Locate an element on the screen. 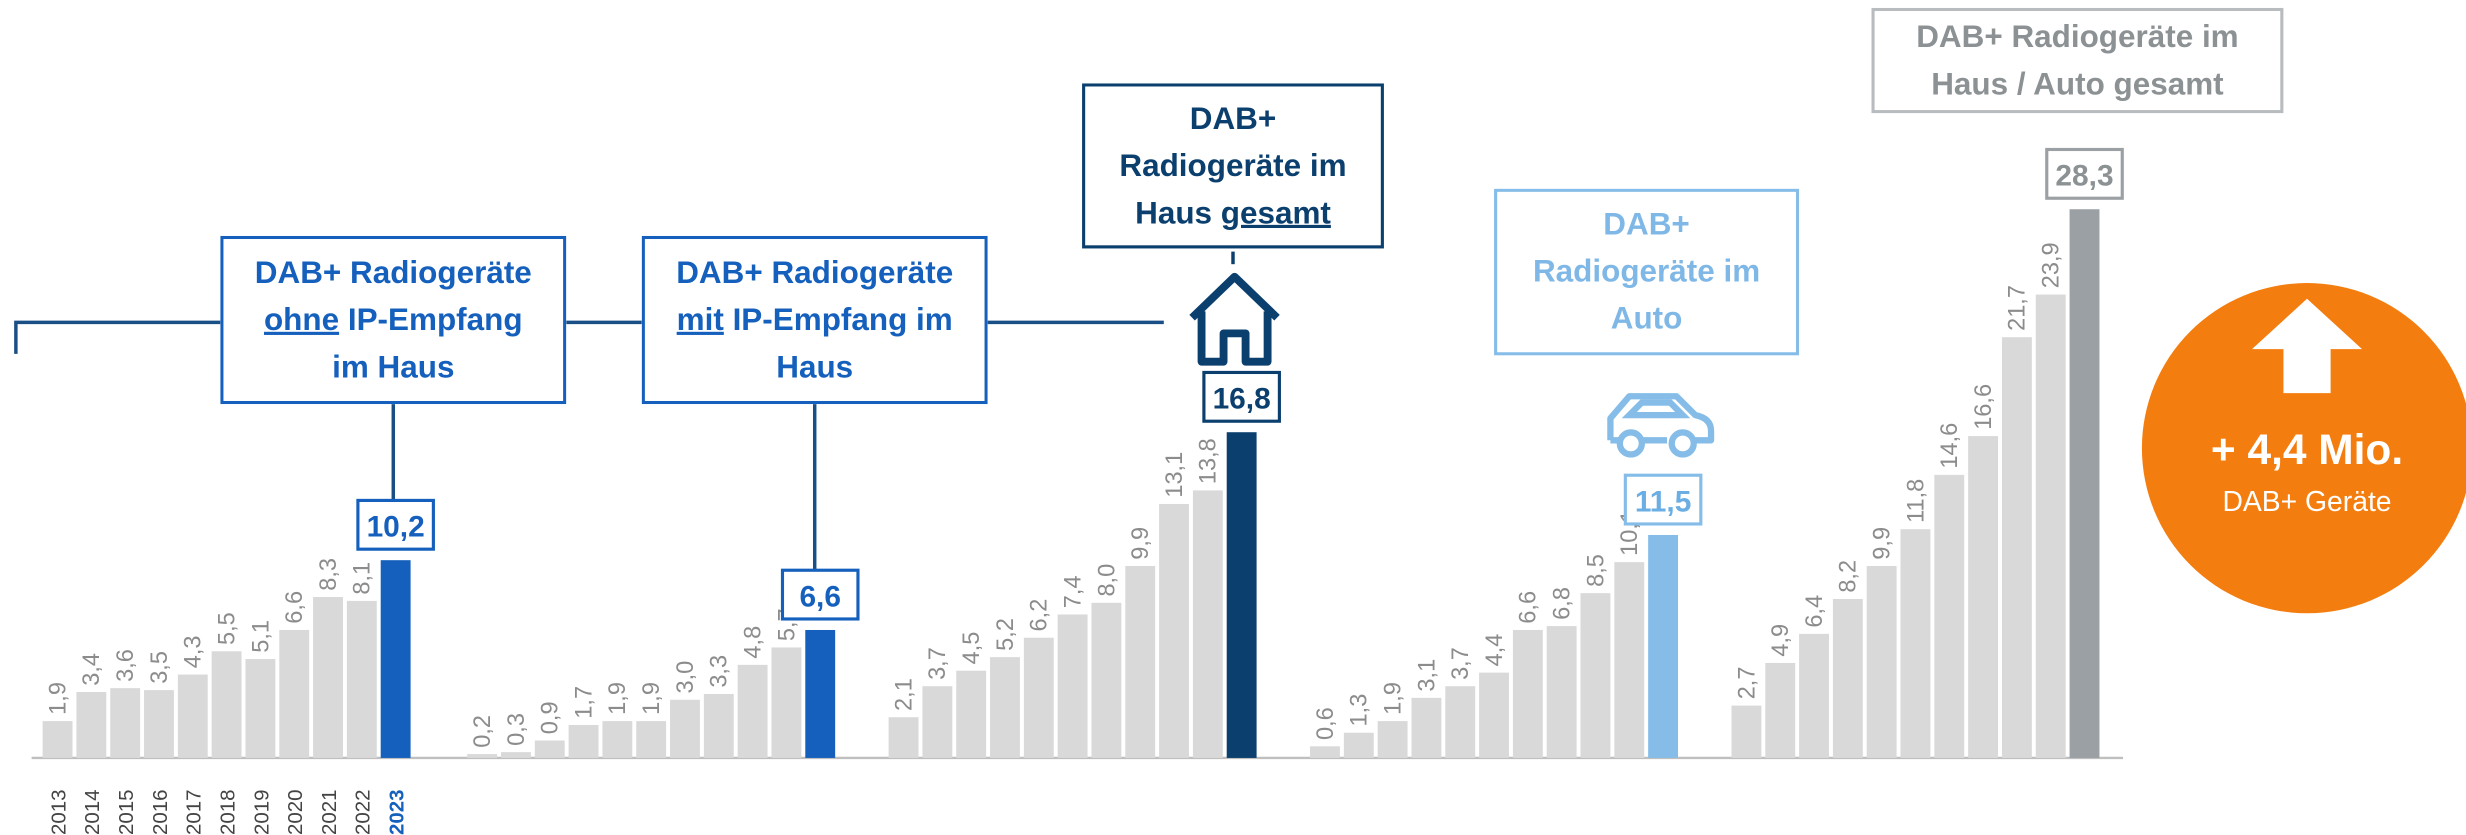 This screenshot has width=2466, height=835. value-label: 16,6 is located at coordinates (1983, 407).